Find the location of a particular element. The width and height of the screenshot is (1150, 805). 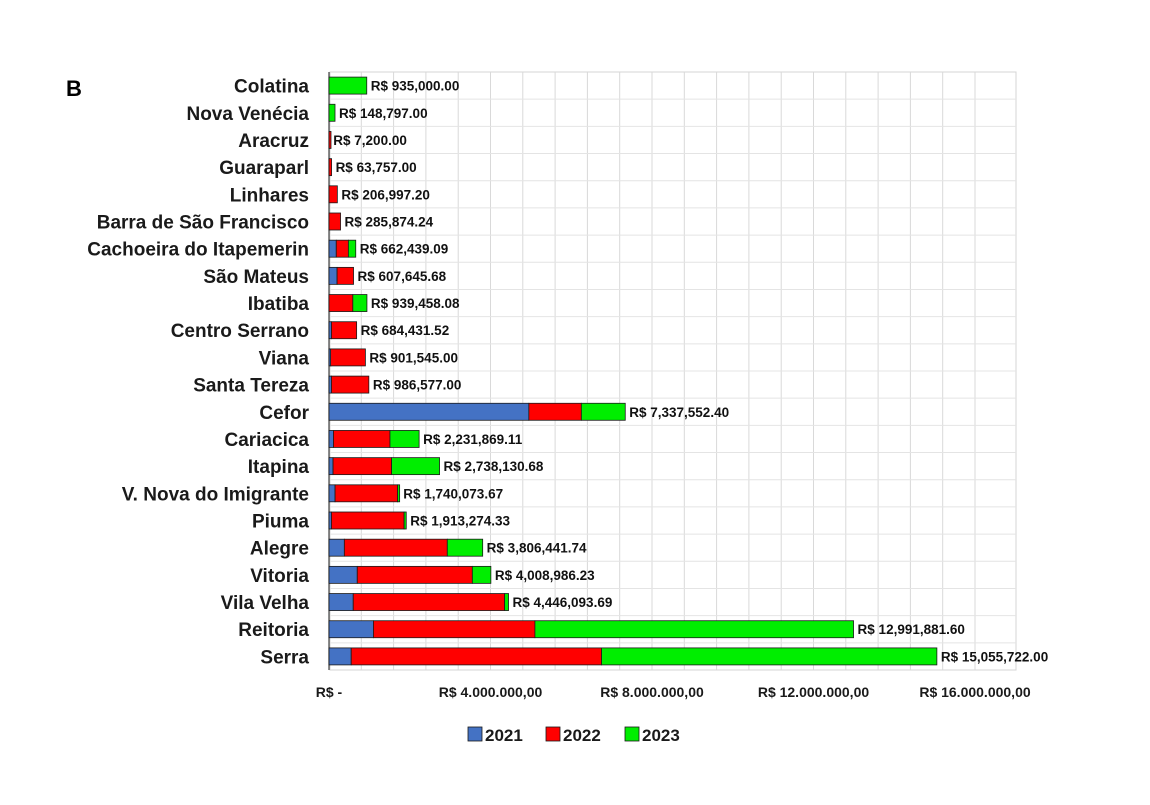

category-label: Centro Serrano is located at coordinates (240, 331).